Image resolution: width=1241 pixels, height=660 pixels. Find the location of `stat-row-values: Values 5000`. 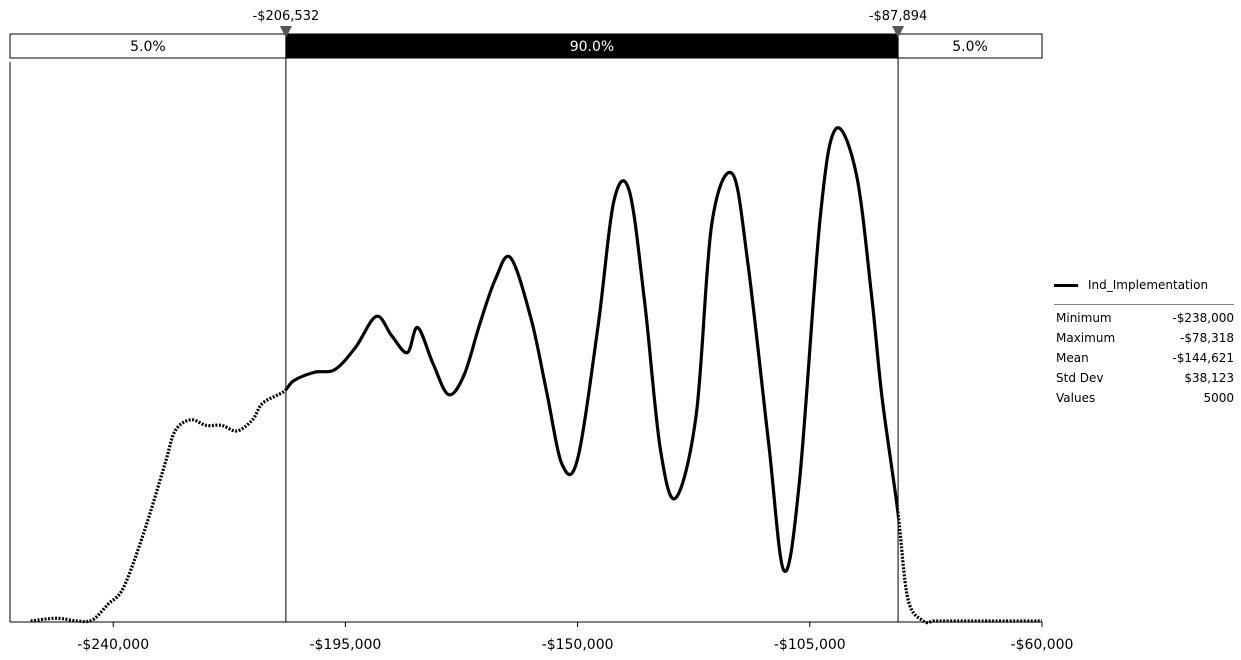

stat-row-values: Values 5000 is located at coordinates (1141, 398).